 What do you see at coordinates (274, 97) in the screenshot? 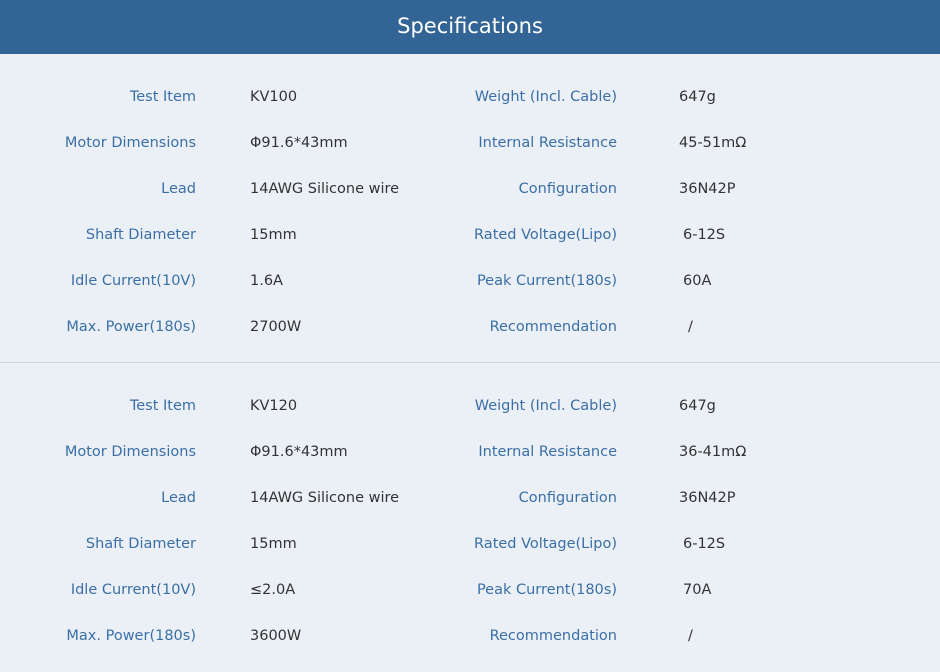
I see `spec-value: KV100` at bounding box center [274, 97].